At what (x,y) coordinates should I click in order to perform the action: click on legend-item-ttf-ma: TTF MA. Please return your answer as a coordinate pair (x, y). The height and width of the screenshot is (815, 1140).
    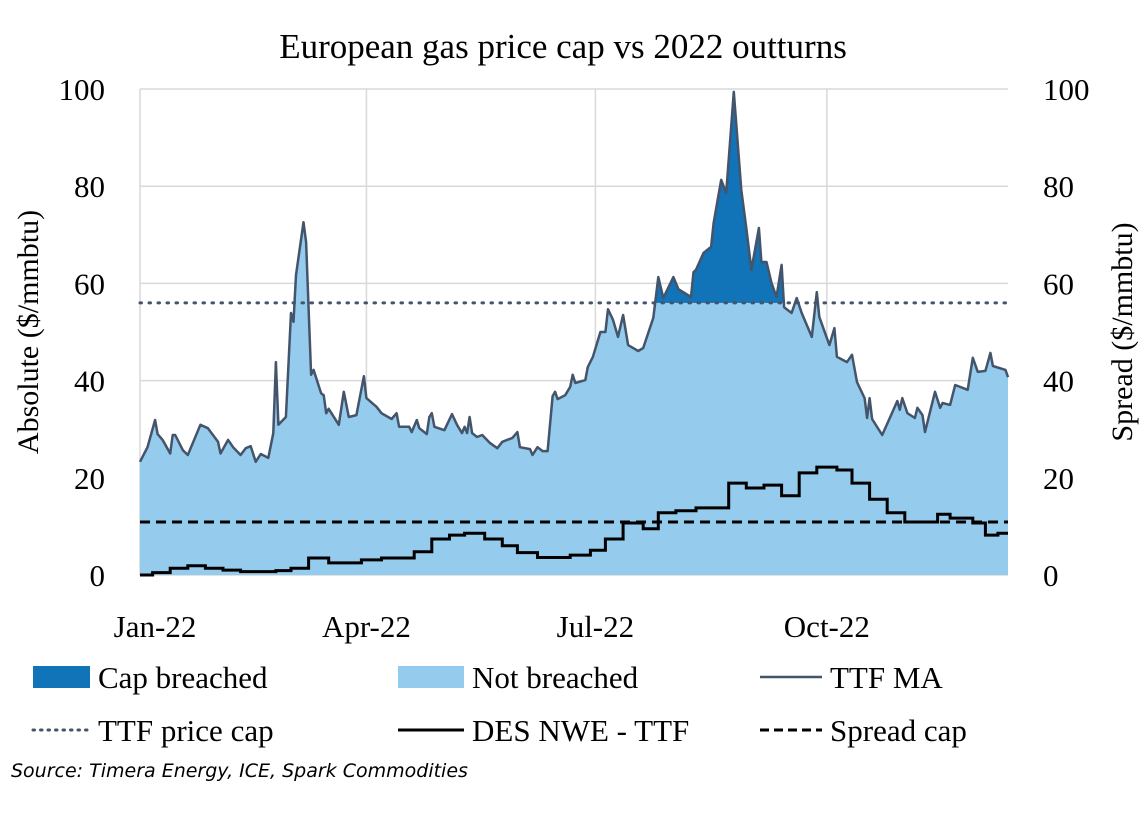
    Looking at the image, I should click on (851, 677).